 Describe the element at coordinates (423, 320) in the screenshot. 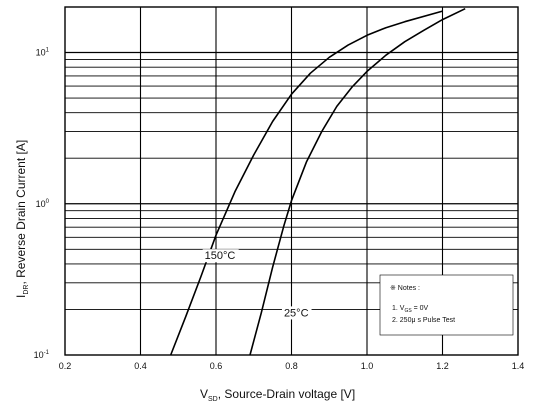

I see `notes-line-2: 2. 250μ s Pulse Test` at that location.